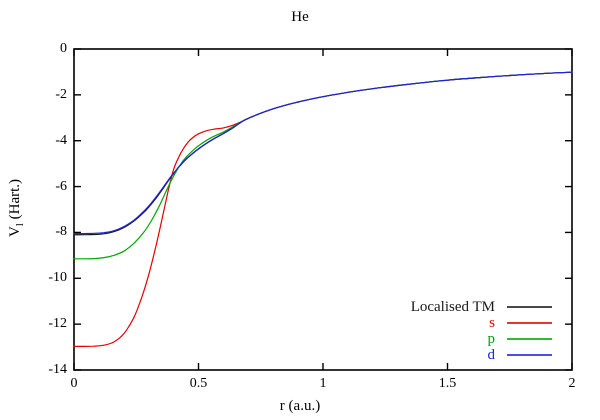  I want to click on y-tick-label: -4, so click(61, 140).